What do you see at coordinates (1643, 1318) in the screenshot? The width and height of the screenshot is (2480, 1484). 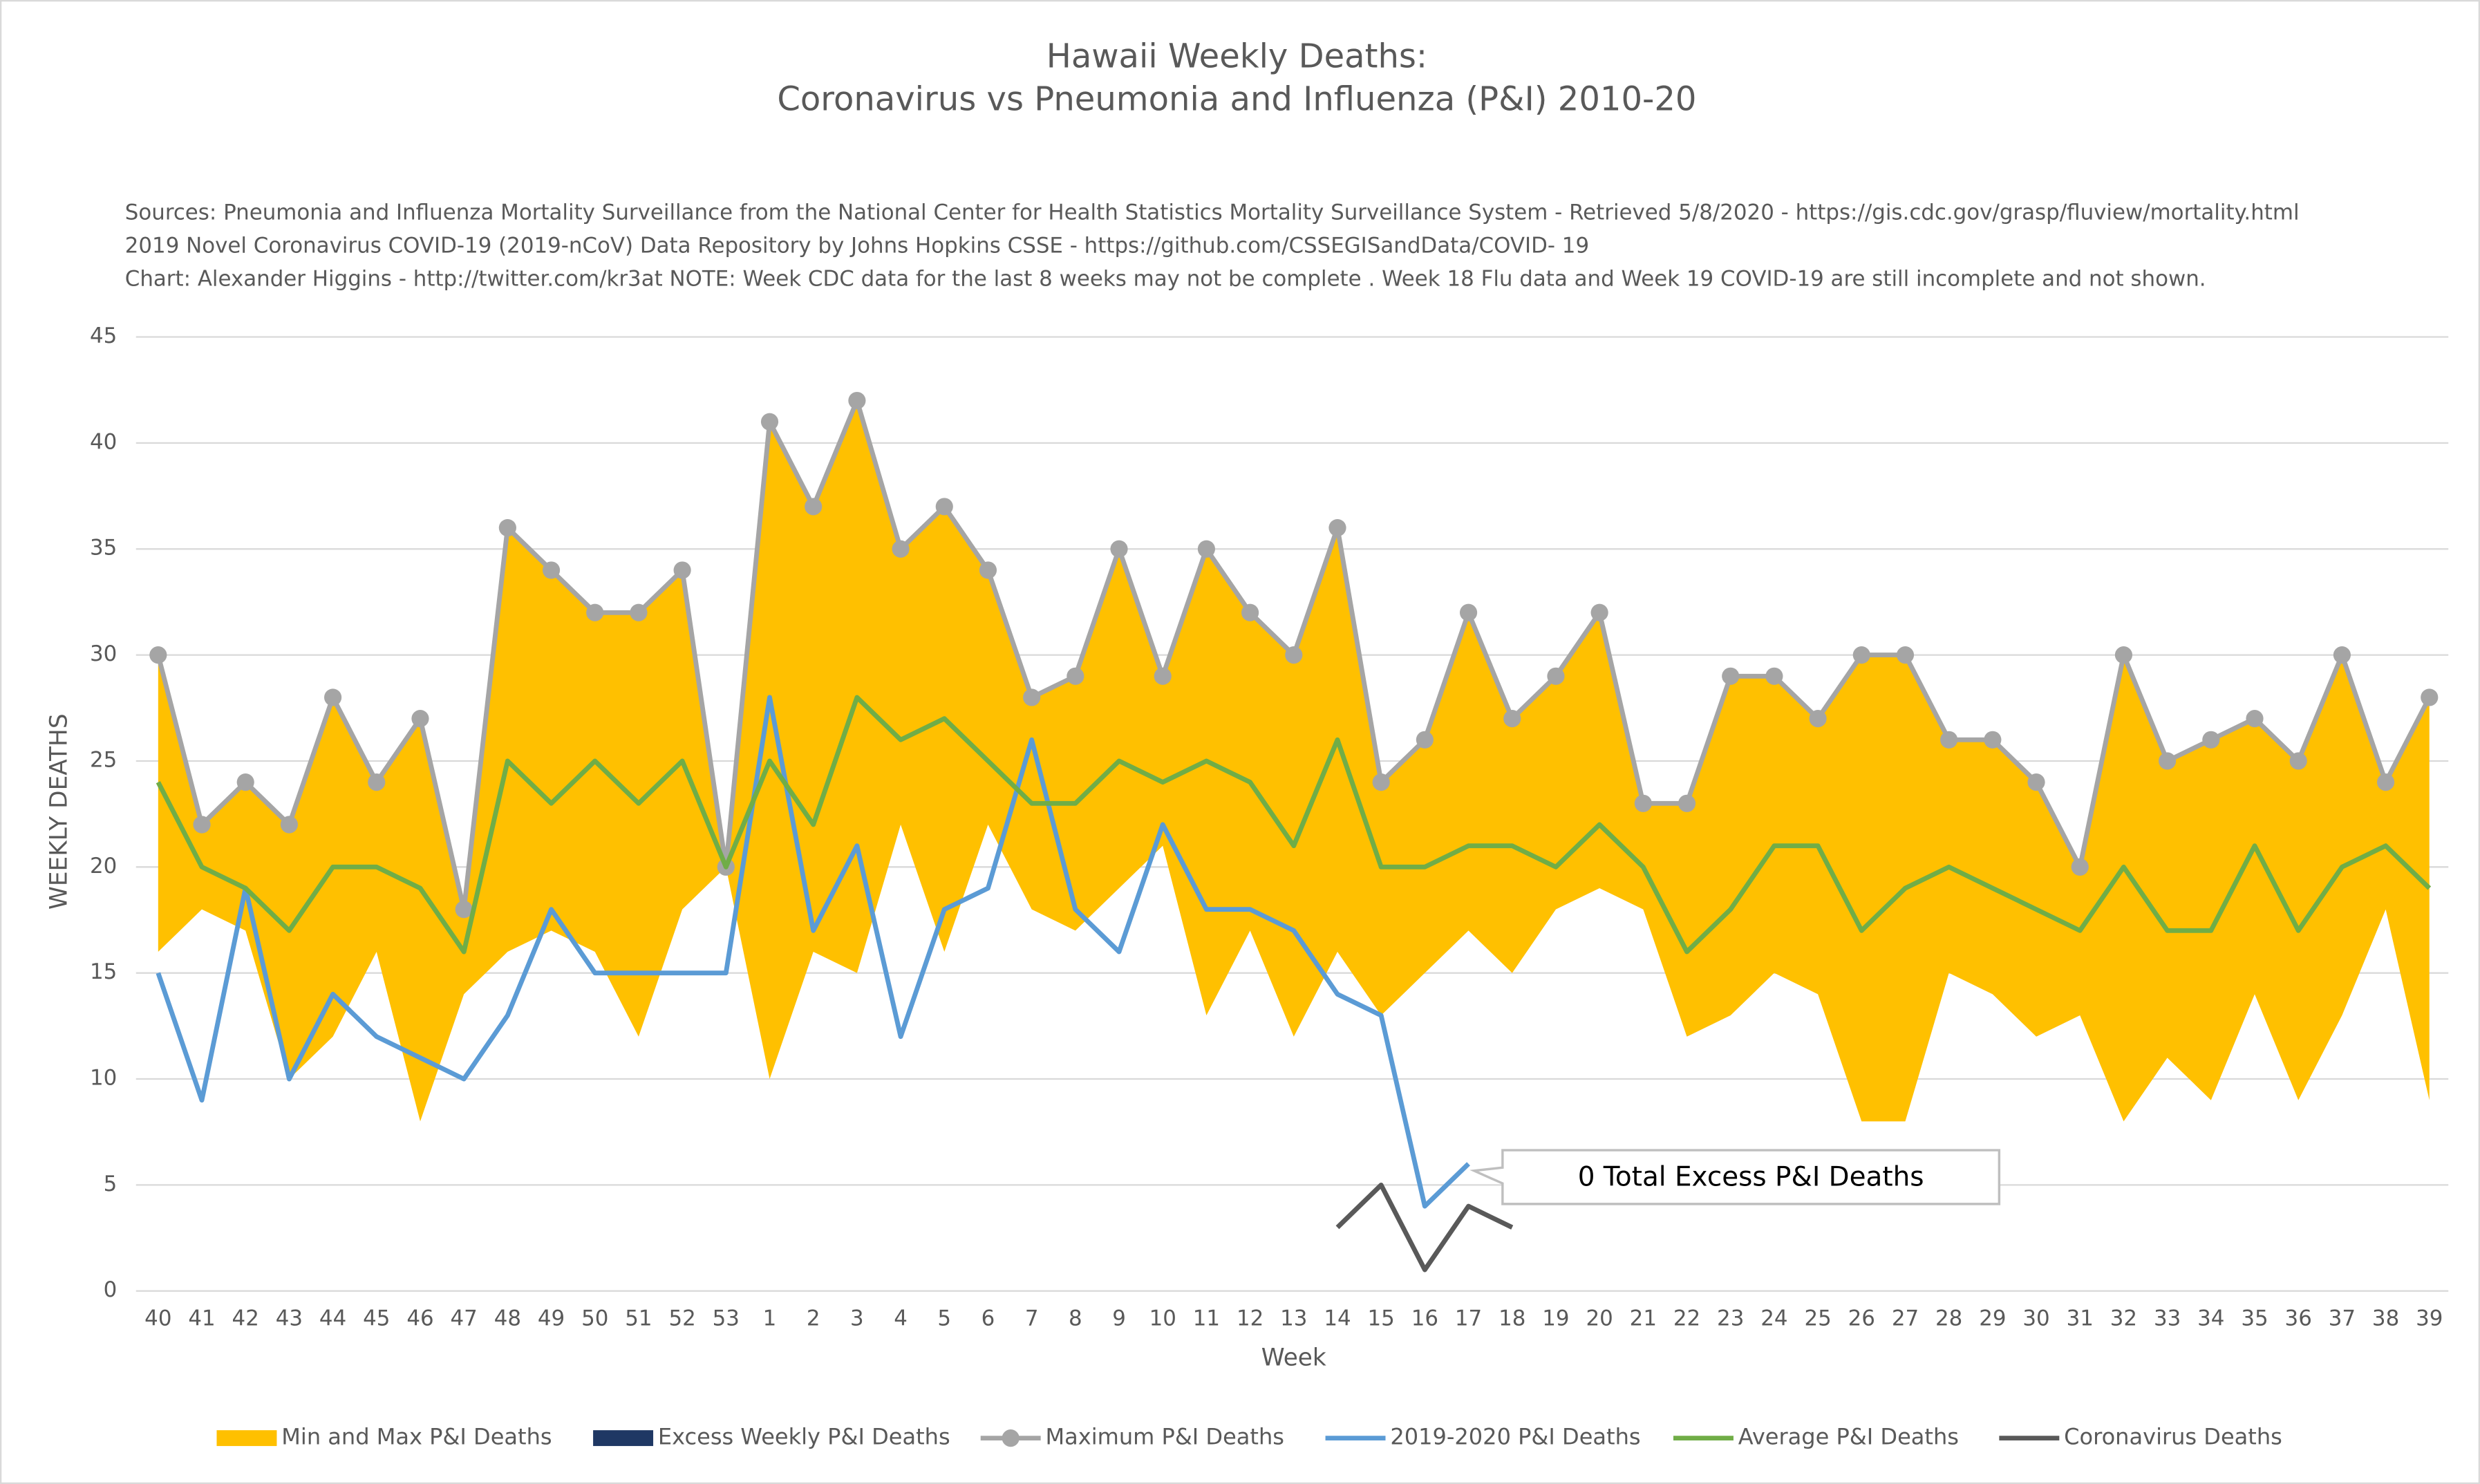 I see `x-tick-label: 21` at bounding box center [1643, 1318].